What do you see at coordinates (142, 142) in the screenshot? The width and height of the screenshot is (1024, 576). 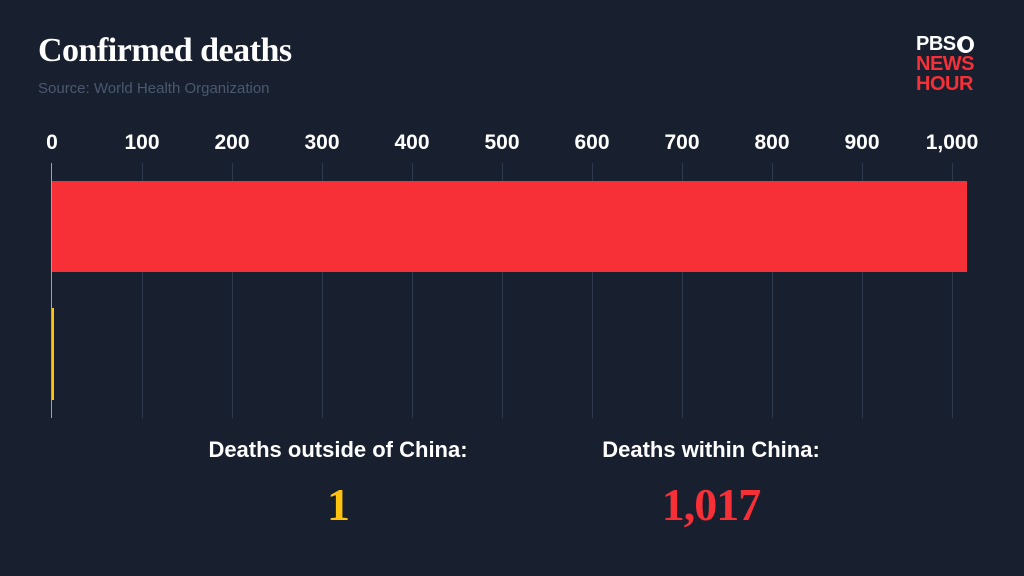 I see `x-tick-label: 100` at bounding box center [142, 142].